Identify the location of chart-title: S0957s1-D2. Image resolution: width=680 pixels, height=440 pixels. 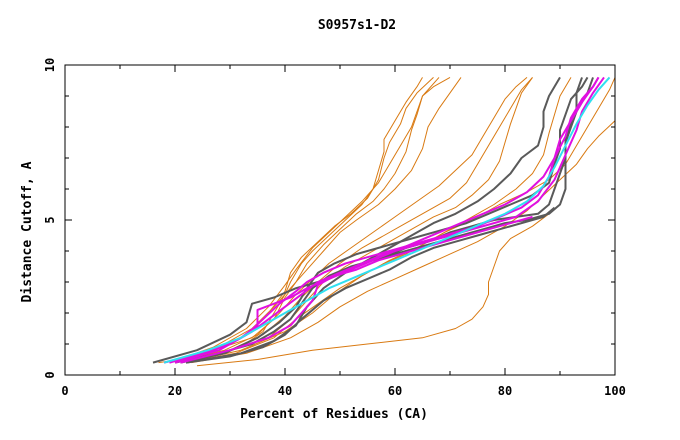
(357, 25).